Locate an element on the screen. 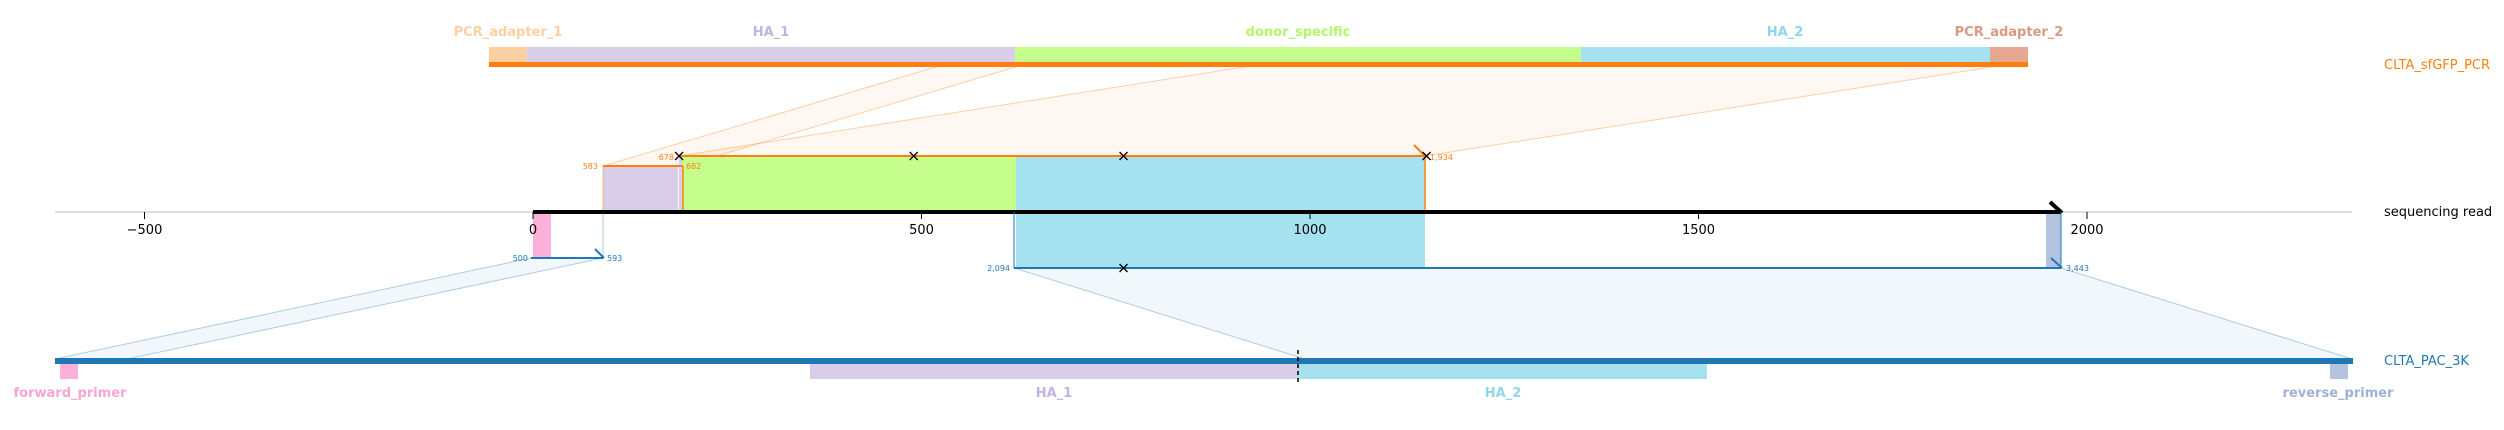 This screenshot has height=430, width=2504. mismatch-markers is located at coordinates (1053, 212).